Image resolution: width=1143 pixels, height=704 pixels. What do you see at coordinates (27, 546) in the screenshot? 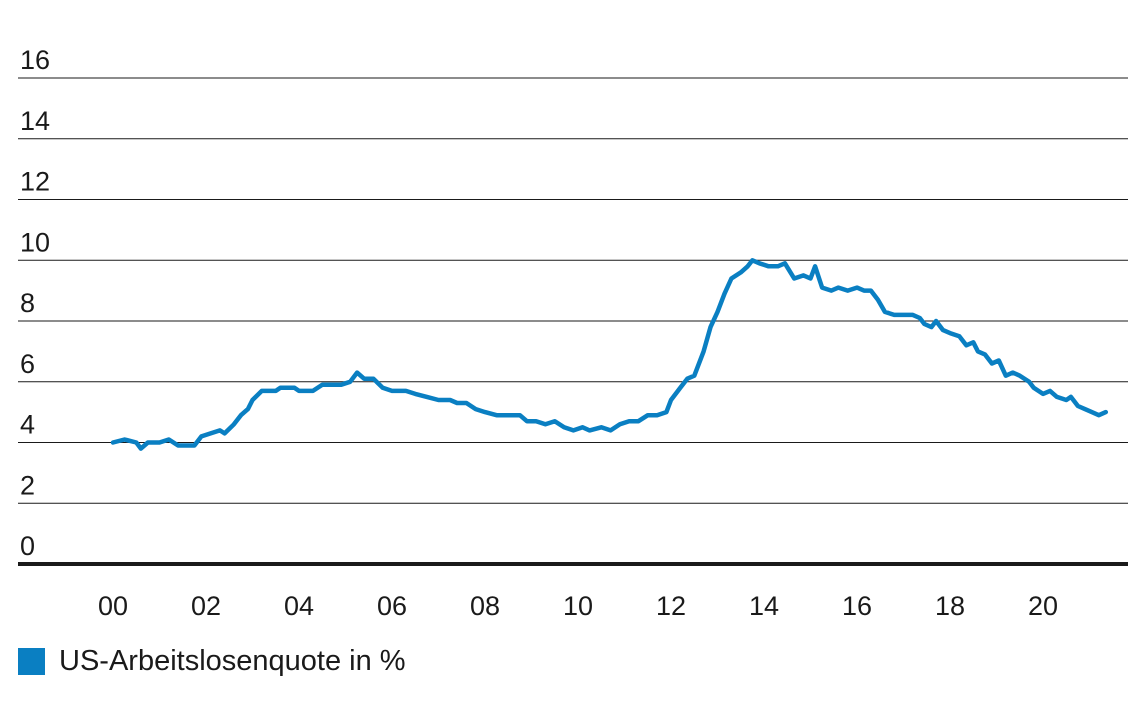
I see `y-tick-label: 0` at bounding box center [27, 546].